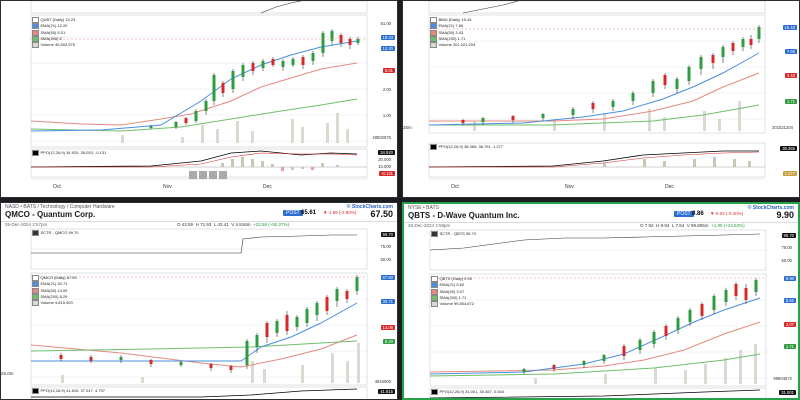  Describe the element at coordinates (467, 392) in the screenshot. I see `qbts-ppo-legend: PPO(12,26,9) 31.001, 30.457, 0.544` at that location.